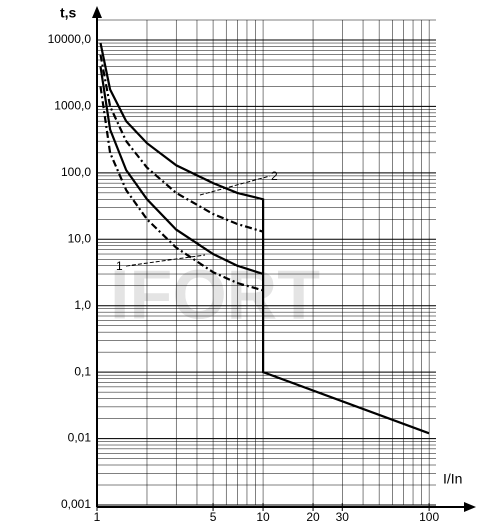 The height and width of the screenshot is (530, 478). Describe the element at coordinates (213, 517) in the screenshot. I see `x-tick-label: 5` at that location.